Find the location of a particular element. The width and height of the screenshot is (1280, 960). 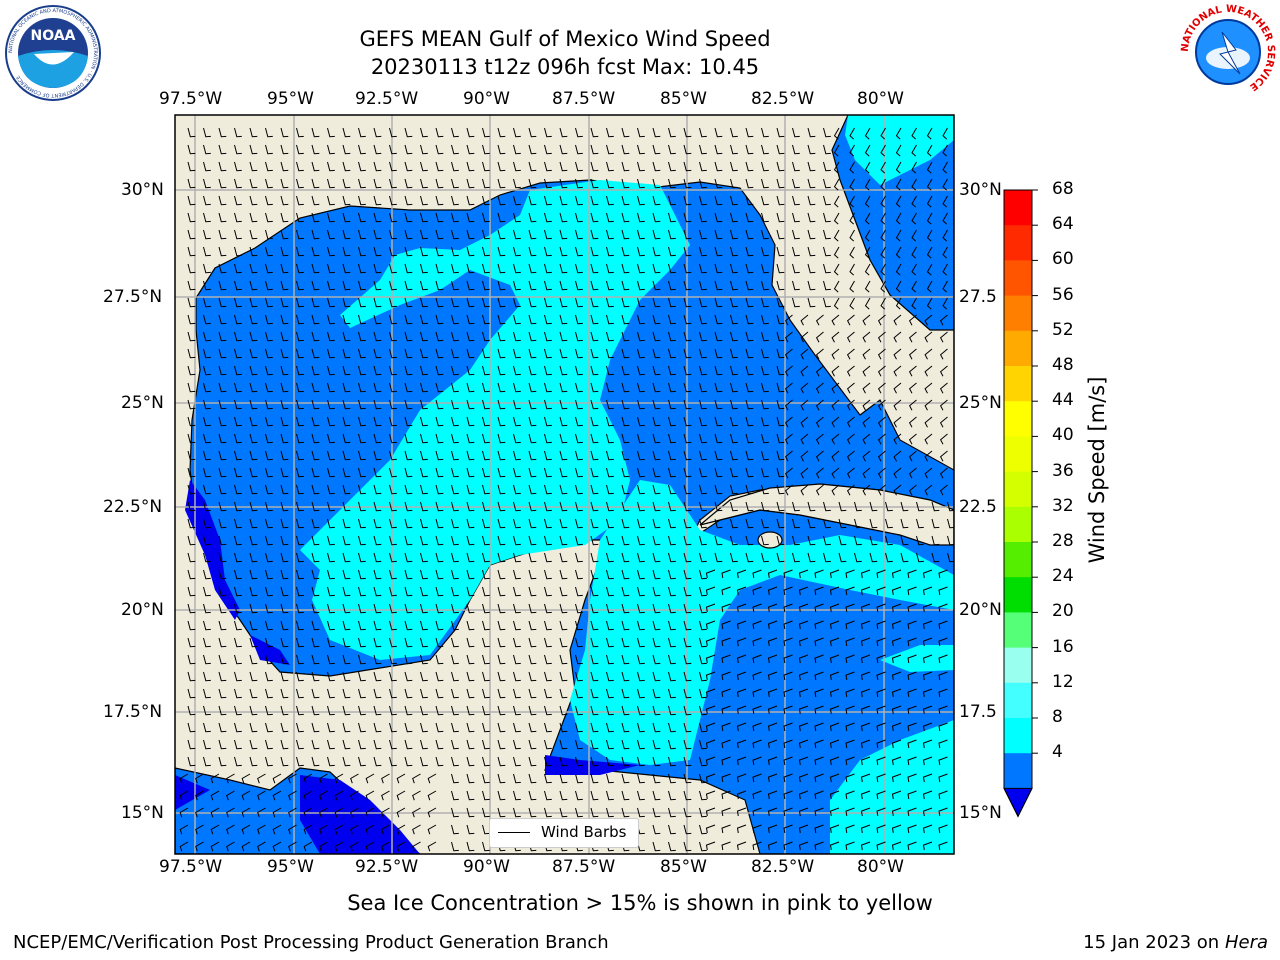

lat-label: 20°N is located at coordinates (142, 610).